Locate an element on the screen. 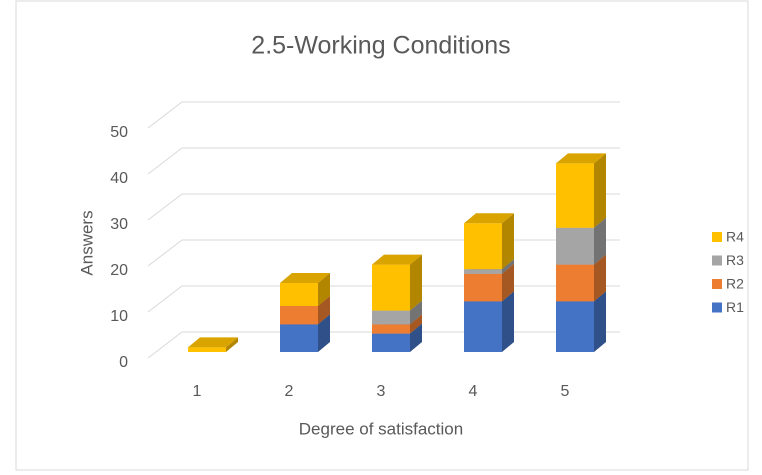  y-tick-label: 0 is located at coordinates (123, 362).